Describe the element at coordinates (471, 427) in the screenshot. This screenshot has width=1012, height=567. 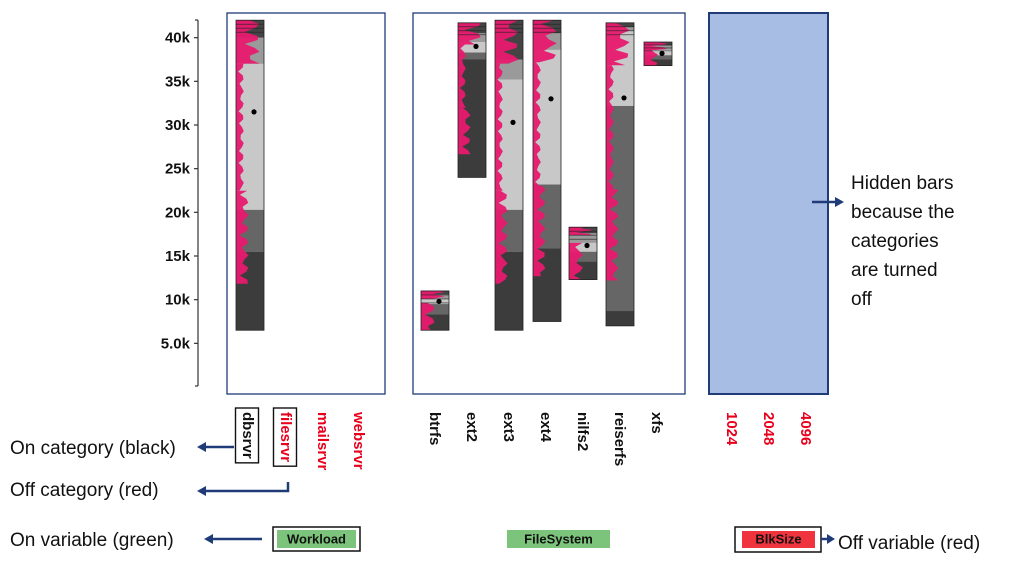
I see `category-label-ext2: ext2` at that location.